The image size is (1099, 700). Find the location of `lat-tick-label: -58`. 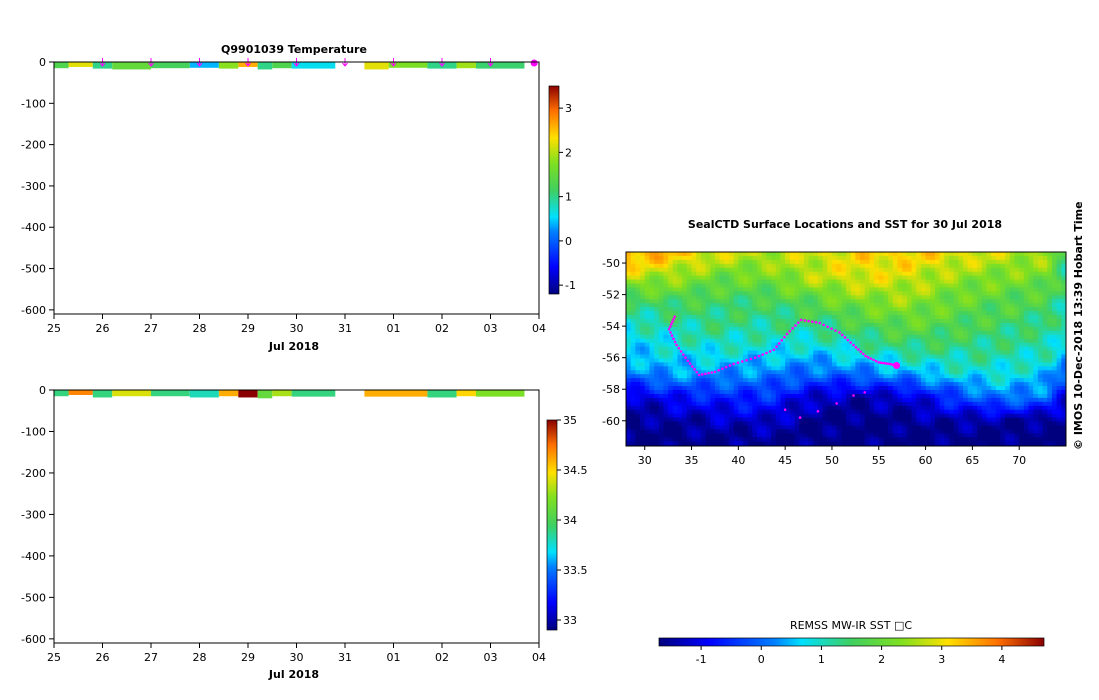

lat-tick-label: -58 is located at coordinates (611, 389).